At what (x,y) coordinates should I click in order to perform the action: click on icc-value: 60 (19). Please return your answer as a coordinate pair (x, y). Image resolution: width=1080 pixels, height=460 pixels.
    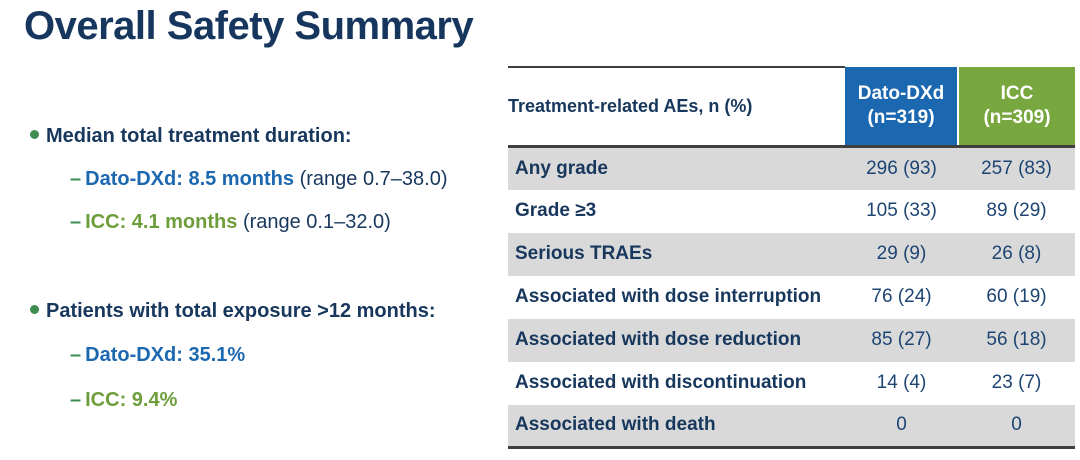
    Looking at the image, I should click on (1016, 296).